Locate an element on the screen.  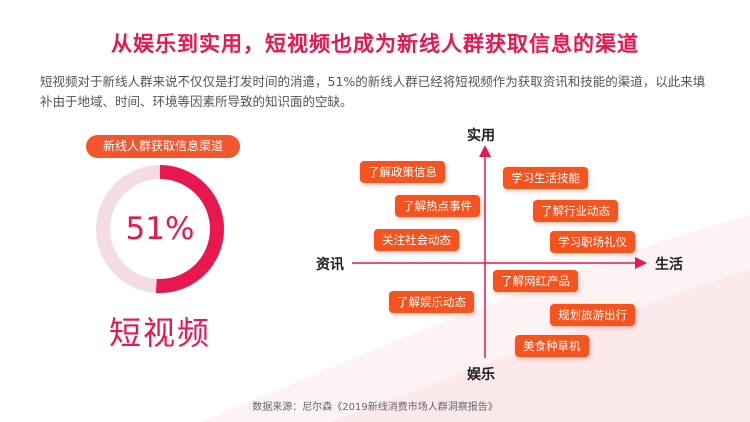
axis-label-bottom: 娱乐 is located at coordinates (481, 375).